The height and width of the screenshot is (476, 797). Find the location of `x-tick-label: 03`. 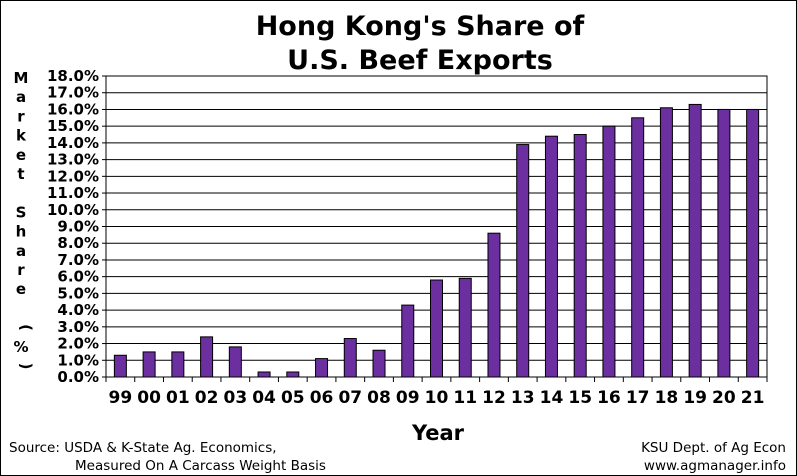

x-tick-label: 03 is located at coordinates (235, 398).